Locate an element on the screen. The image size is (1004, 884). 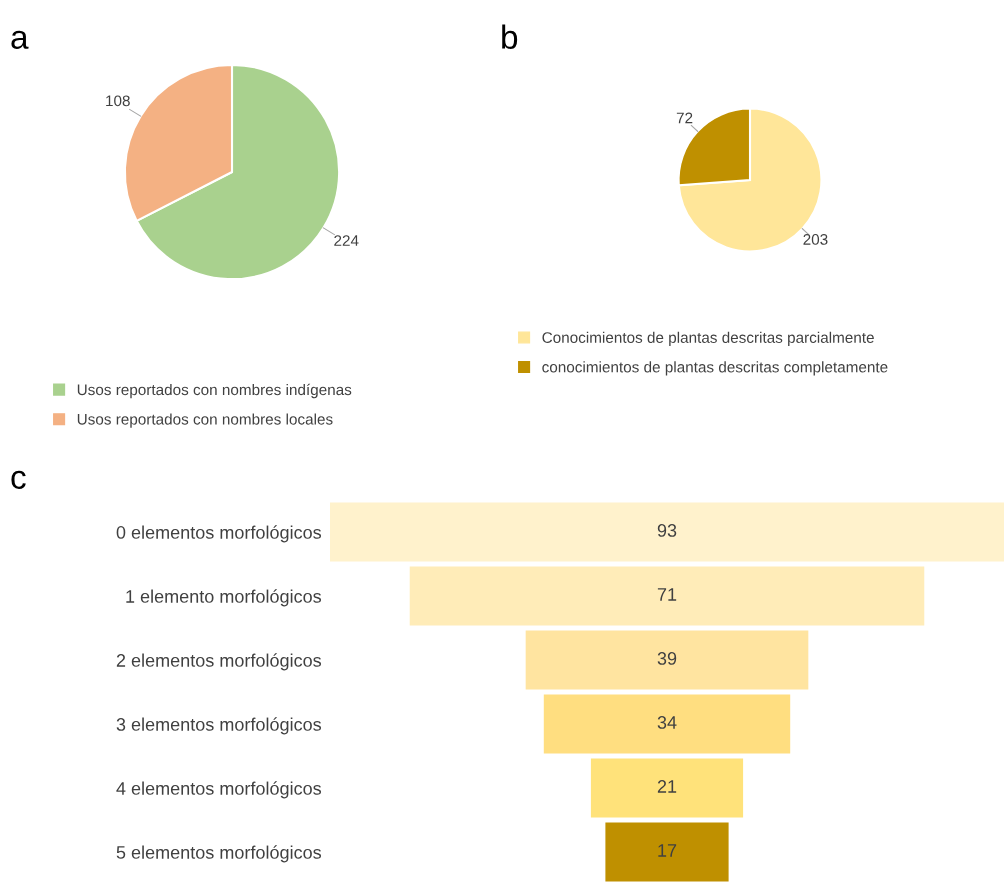
data-label: 21 is located at coordinates (667, 786).